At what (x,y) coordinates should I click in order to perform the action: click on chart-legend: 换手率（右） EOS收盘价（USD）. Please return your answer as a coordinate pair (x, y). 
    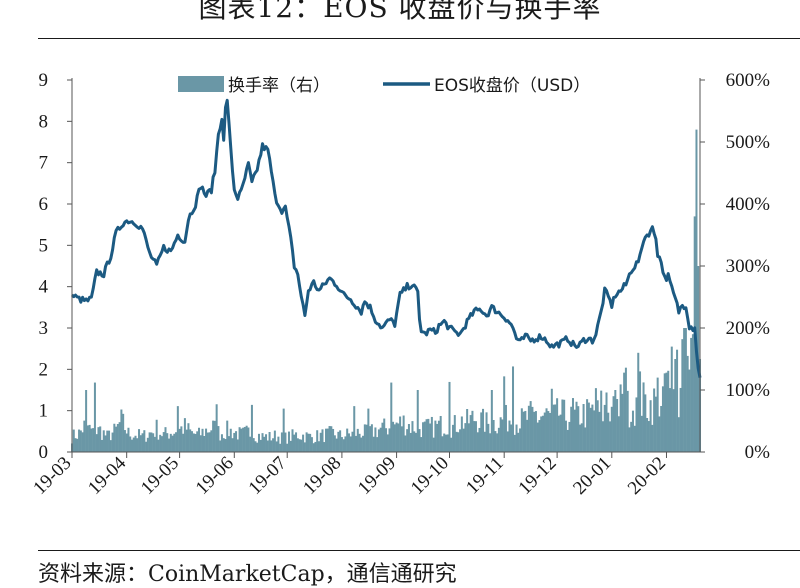
    Looking at the image, I should click on (384, 86).